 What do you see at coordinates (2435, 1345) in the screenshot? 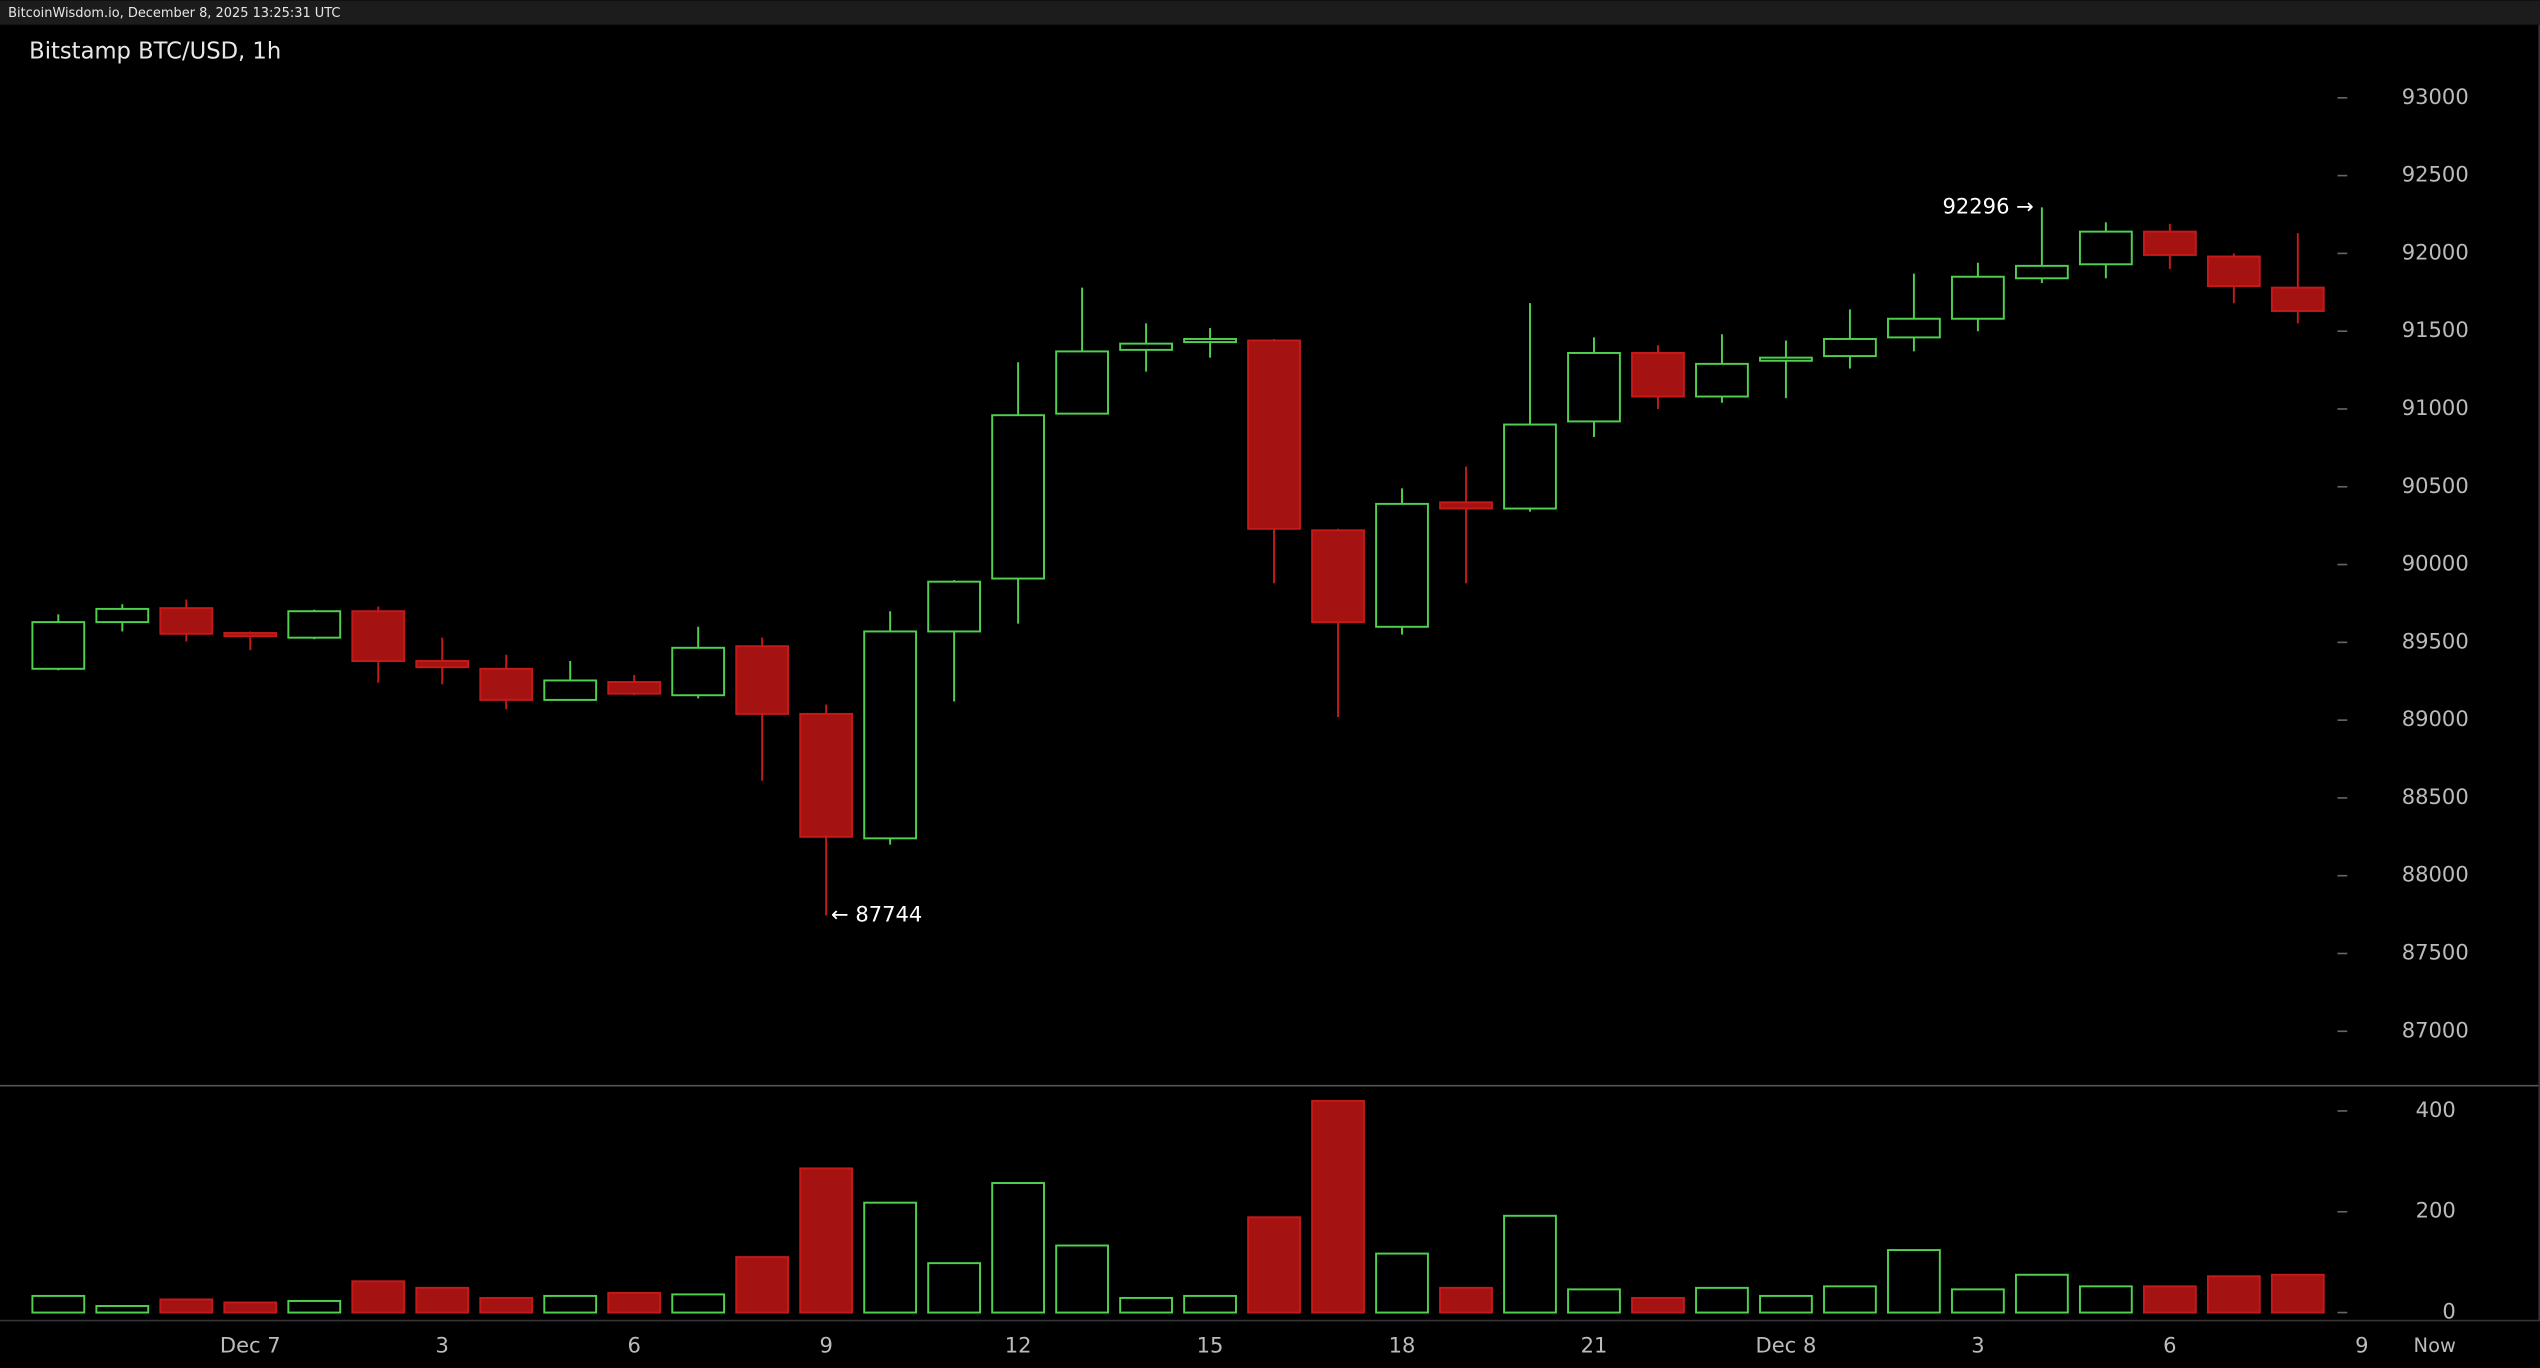
I see `x-tick-label: Now` at bounding box center [2435, 1345].